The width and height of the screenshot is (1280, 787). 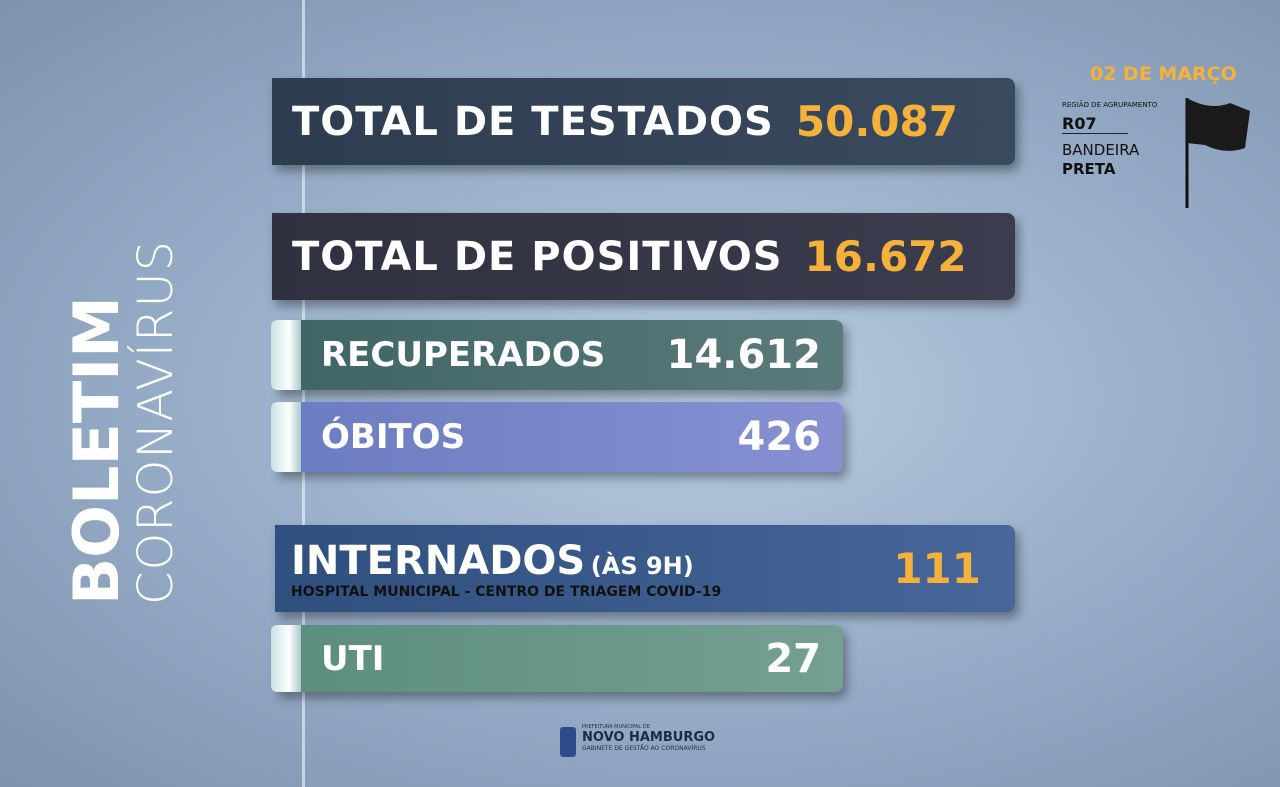 What do you see at coordinates (1089, 169) in the screenshot?
I see `flag: PRETA` at bounding box center [1089, 169].